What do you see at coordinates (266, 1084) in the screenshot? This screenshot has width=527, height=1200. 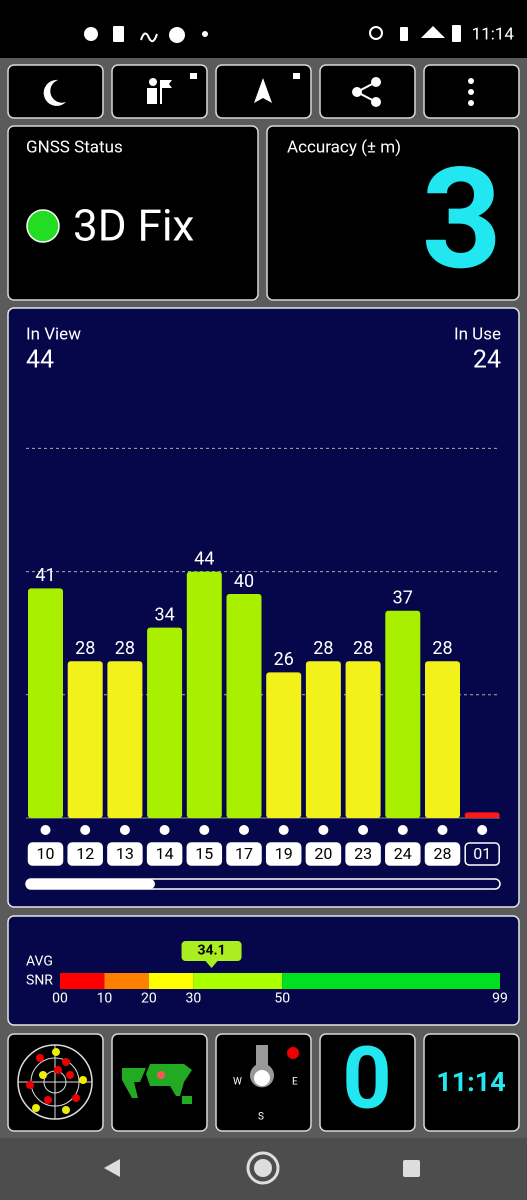 I see `compass-icon: W E S` at bounding box center [266, 1084].